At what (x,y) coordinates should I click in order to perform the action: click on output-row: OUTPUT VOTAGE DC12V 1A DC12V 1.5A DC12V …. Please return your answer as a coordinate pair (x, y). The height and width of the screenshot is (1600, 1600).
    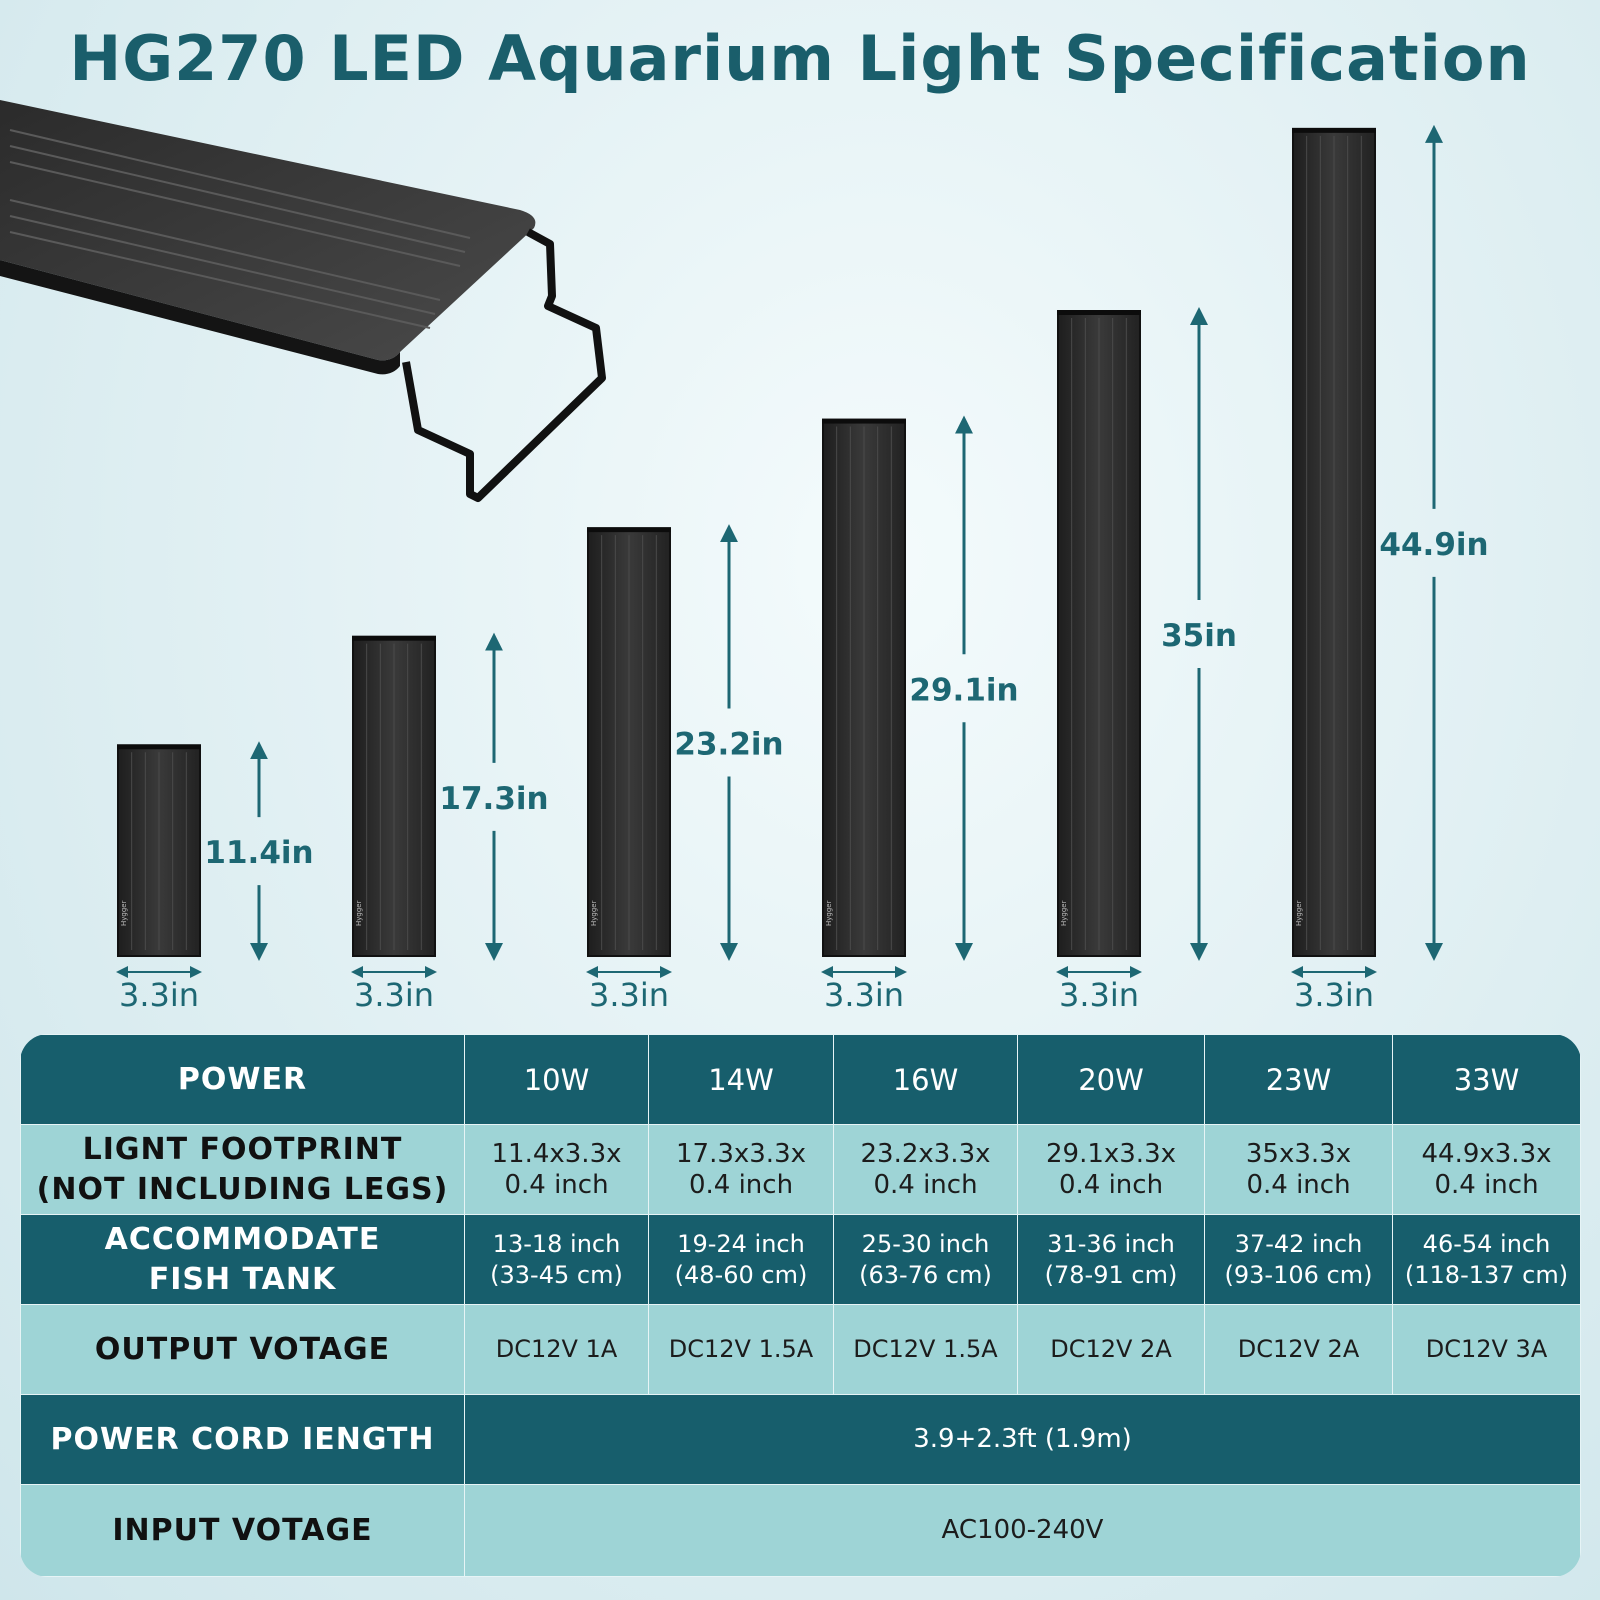
    Looking at the image, I should click on (800, 1349).